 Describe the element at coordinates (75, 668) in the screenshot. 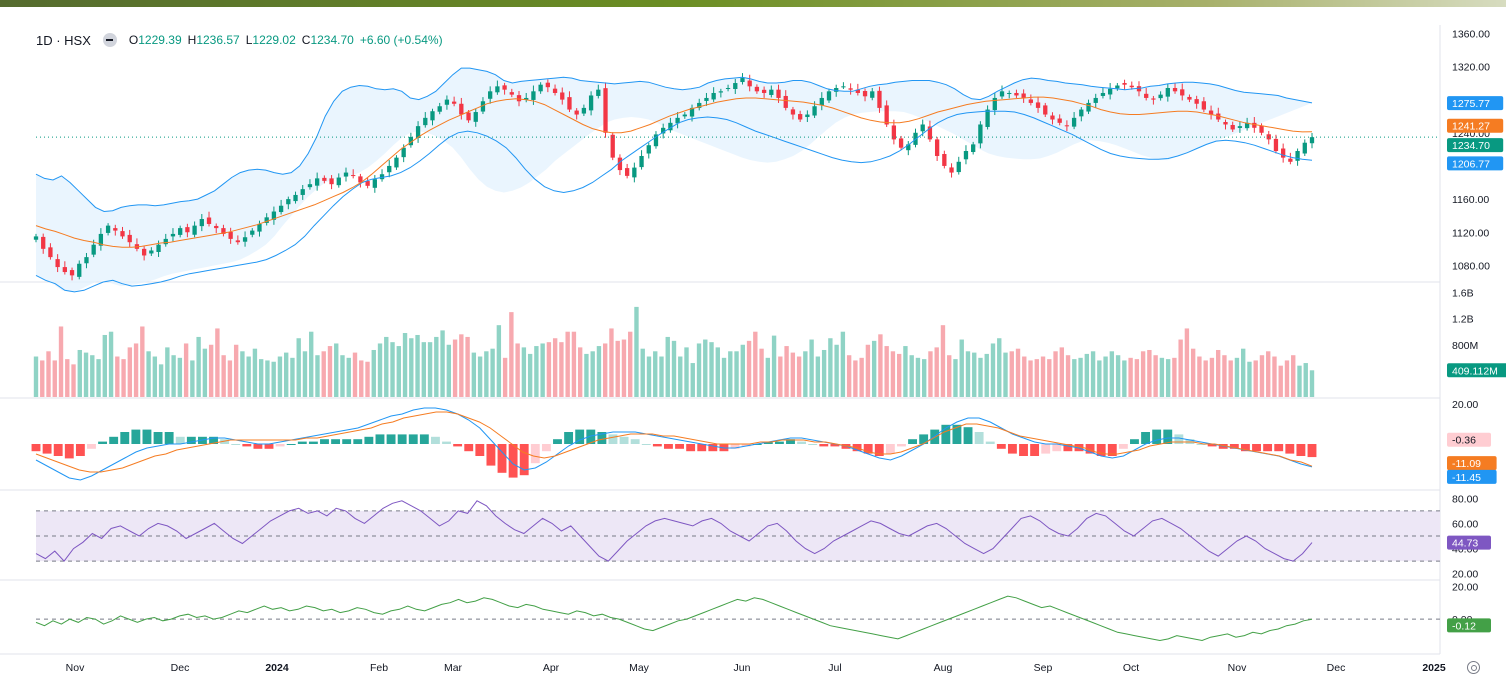

I see `time-axis-label: Nov` at that location.